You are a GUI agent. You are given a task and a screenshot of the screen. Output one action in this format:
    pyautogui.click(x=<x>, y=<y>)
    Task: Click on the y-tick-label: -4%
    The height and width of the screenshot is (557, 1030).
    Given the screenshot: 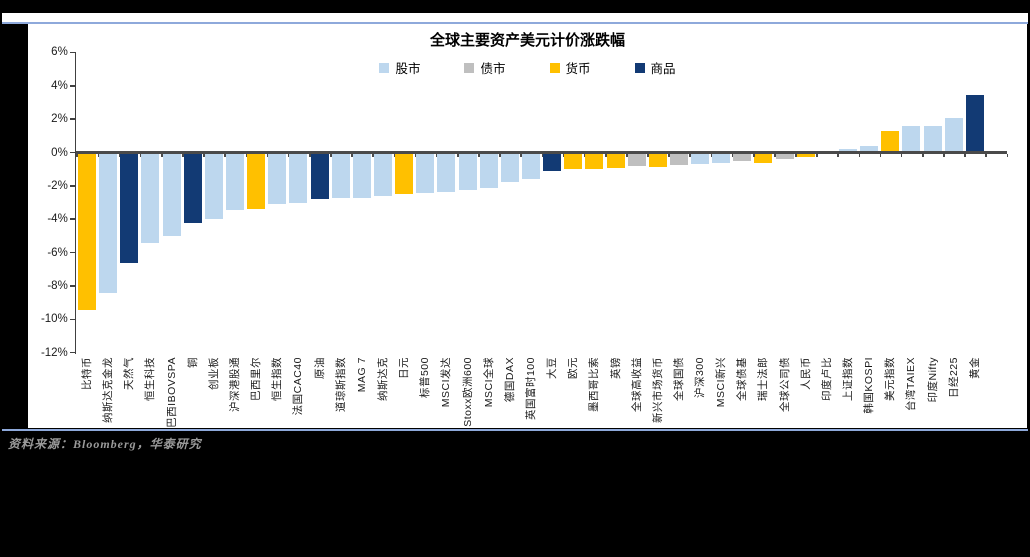 What is the action you would take?
    pyautogui.click(x=57, y=219)
    